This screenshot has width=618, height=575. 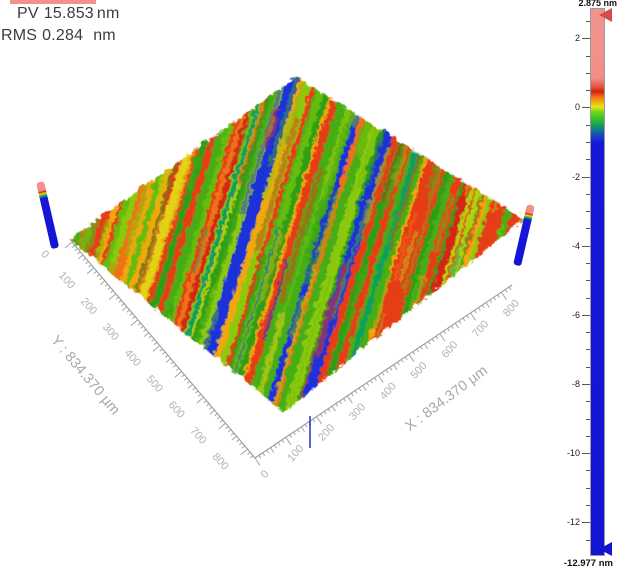 What do you see at coordinates (577, 38) in the screenshot?
I see `colorbar-tick-label: 2` at bounding box center [577, 38].